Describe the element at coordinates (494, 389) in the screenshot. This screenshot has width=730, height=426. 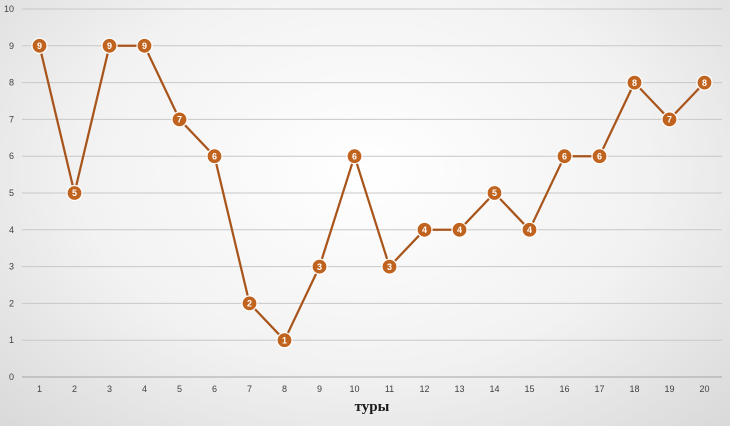
I see `x-tick-label-14: 14` at that location.